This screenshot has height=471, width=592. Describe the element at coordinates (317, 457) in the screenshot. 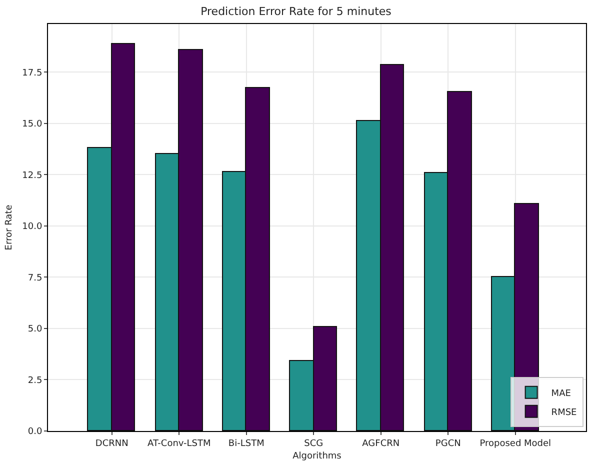

I see `x-axis-title: Algorithms` at that location.